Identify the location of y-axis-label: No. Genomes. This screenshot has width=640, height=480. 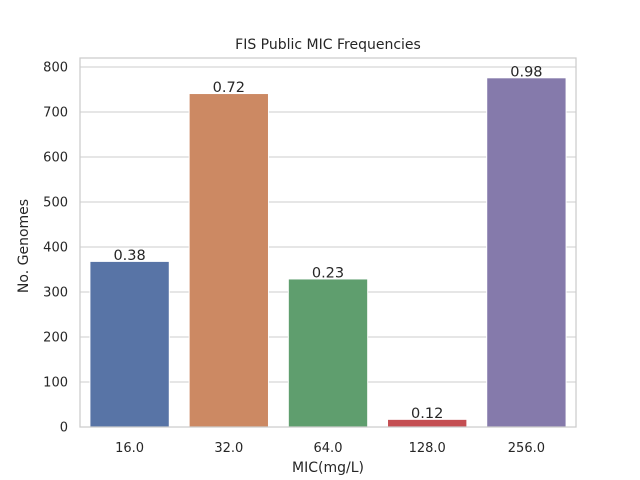
(24, 246).